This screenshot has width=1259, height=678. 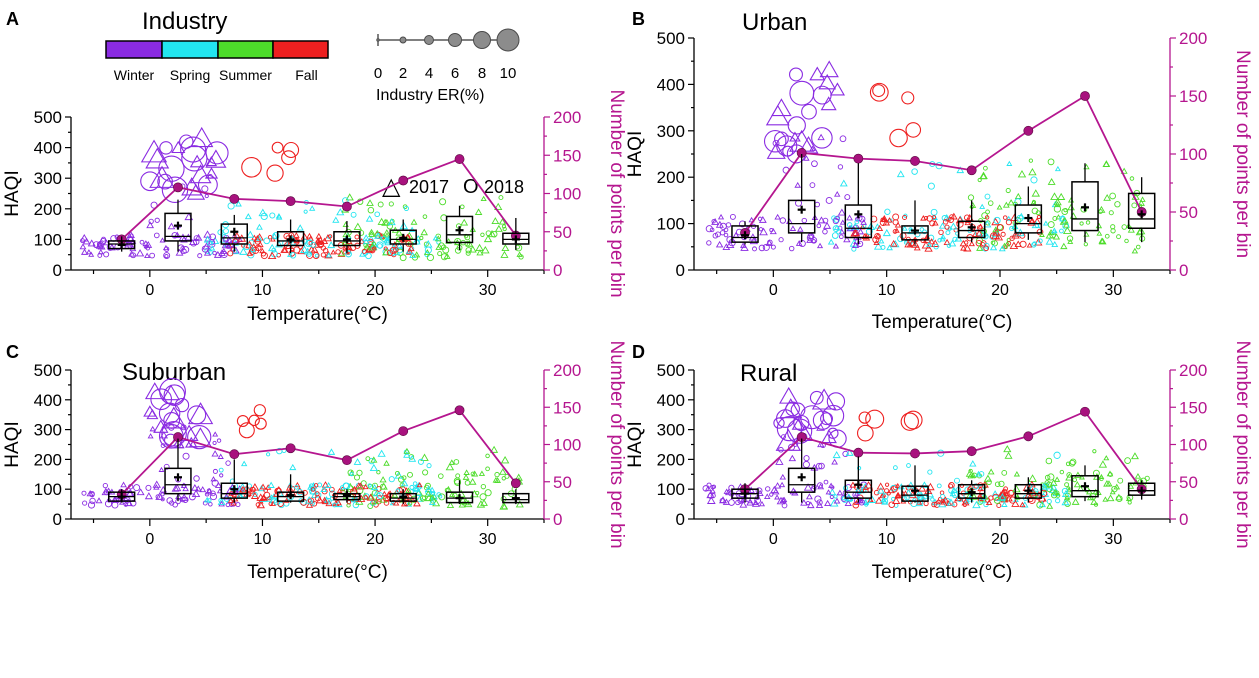 What do you see at coordinates (1193, 38) in the screenshot?
I see `y2-tick-label: 200` at bounding box center [1193, 38].